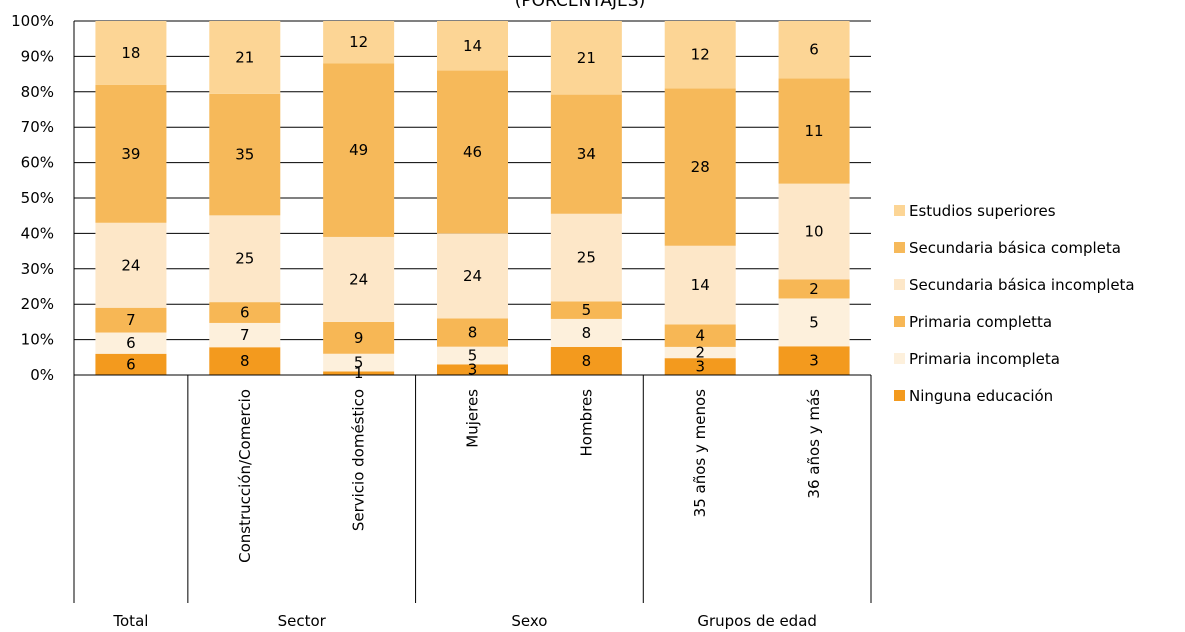  Describe the element at coordinates (700, 336) in the screenshot. I see `data-label: 4` at that location.